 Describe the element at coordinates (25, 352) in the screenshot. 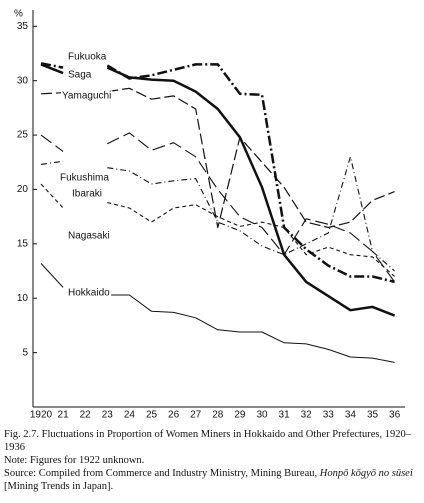

I see `y-tick-label: 5` at that location.